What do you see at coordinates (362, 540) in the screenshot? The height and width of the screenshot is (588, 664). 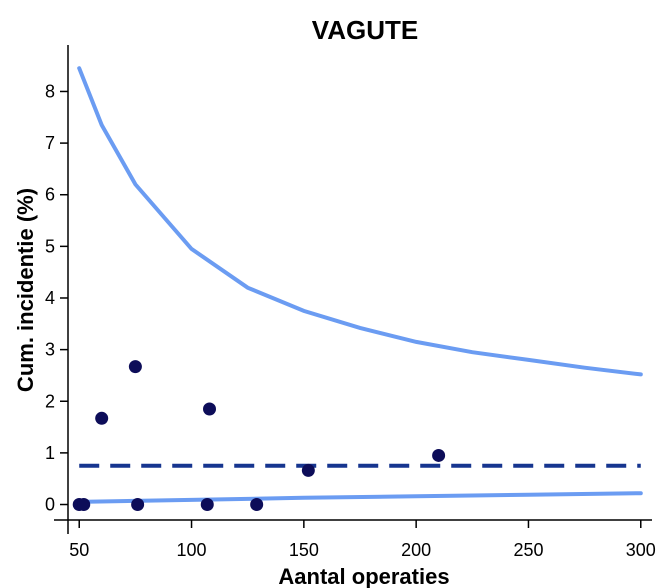 I see `x-axis-ticks: 50 100 150 200 250 300` at bounding box center [362, 540].